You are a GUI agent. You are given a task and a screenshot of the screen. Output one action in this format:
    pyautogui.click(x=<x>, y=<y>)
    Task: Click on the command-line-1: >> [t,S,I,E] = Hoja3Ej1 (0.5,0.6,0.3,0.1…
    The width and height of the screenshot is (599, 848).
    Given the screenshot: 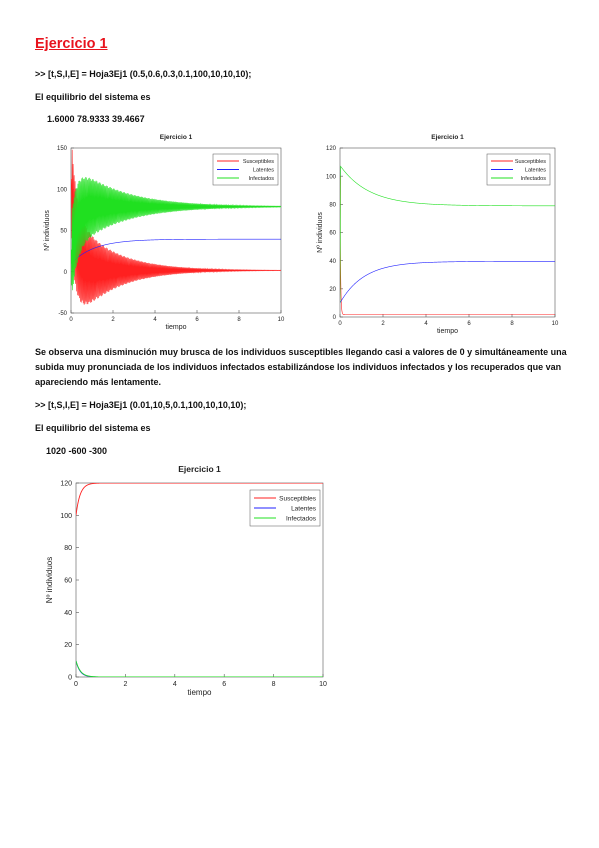 What is the action you would take?
    pyautogui.click(x=143, y=74)
    